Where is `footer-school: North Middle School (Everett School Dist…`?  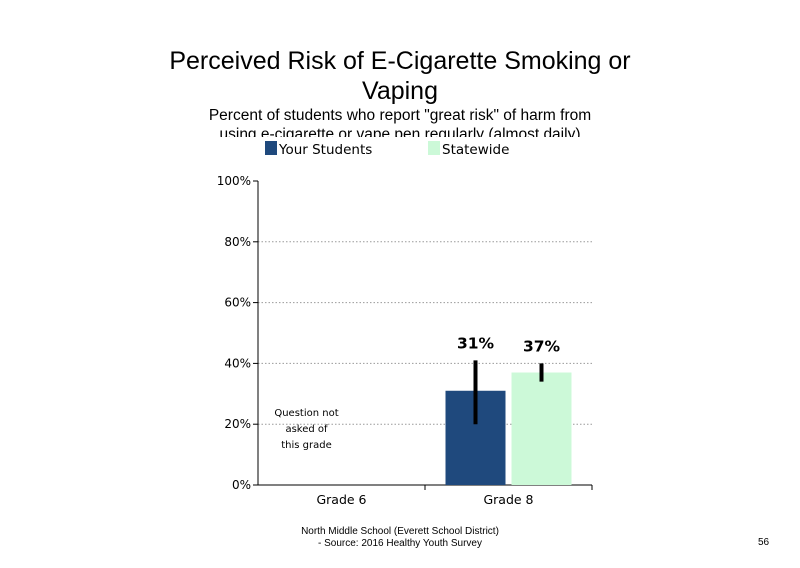 footer-school: North Middle School (Everett School Dist… is located at coordinates (400, 531).